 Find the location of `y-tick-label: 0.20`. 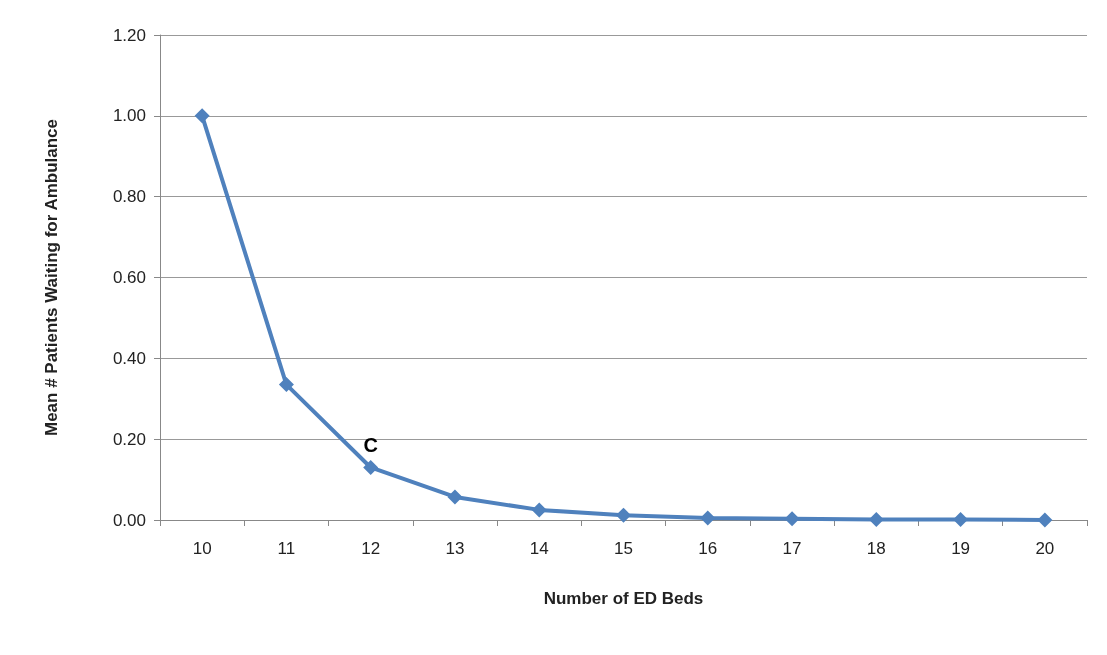

y-tick-label: 0.20 is located at coordinates (129, 439).